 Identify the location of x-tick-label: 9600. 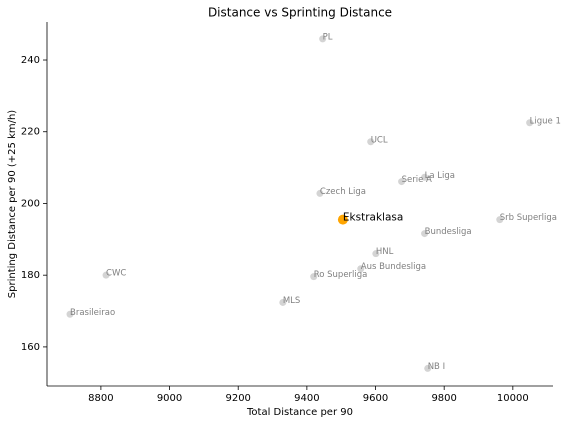
(375, 398).